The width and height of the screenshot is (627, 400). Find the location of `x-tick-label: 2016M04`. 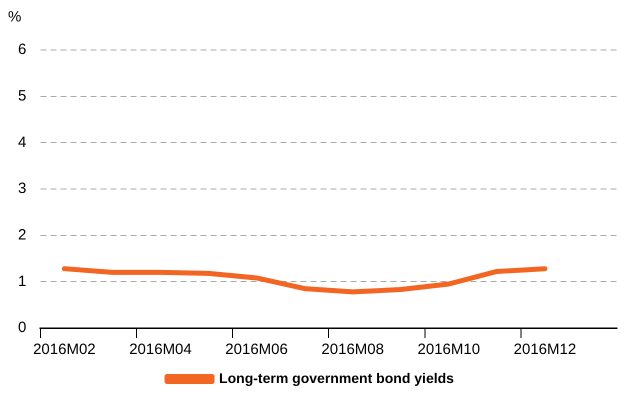

x-tick-label: 2016M04 is located at coordinates (160, 349).